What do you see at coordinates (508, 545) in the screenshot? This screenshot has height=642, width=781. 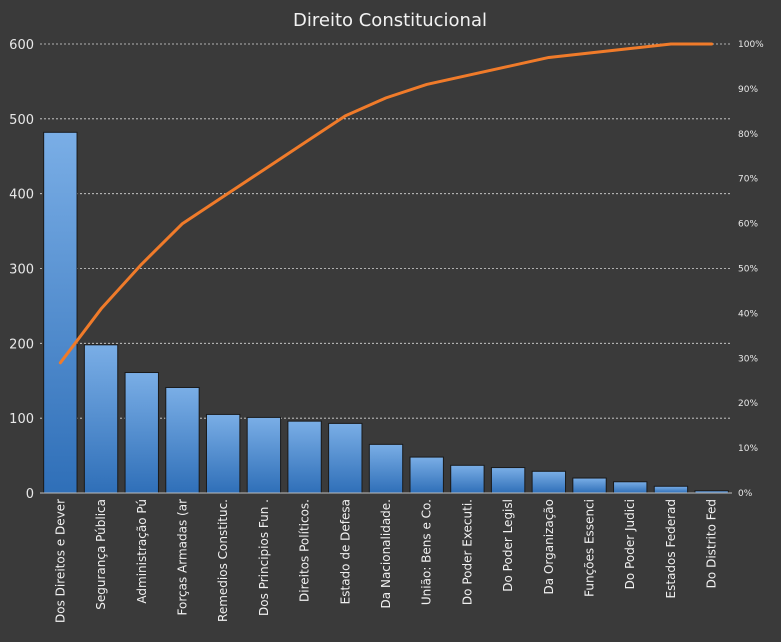 I see `category-label: Do Poder Legisl` at bounding box center [508, 545].